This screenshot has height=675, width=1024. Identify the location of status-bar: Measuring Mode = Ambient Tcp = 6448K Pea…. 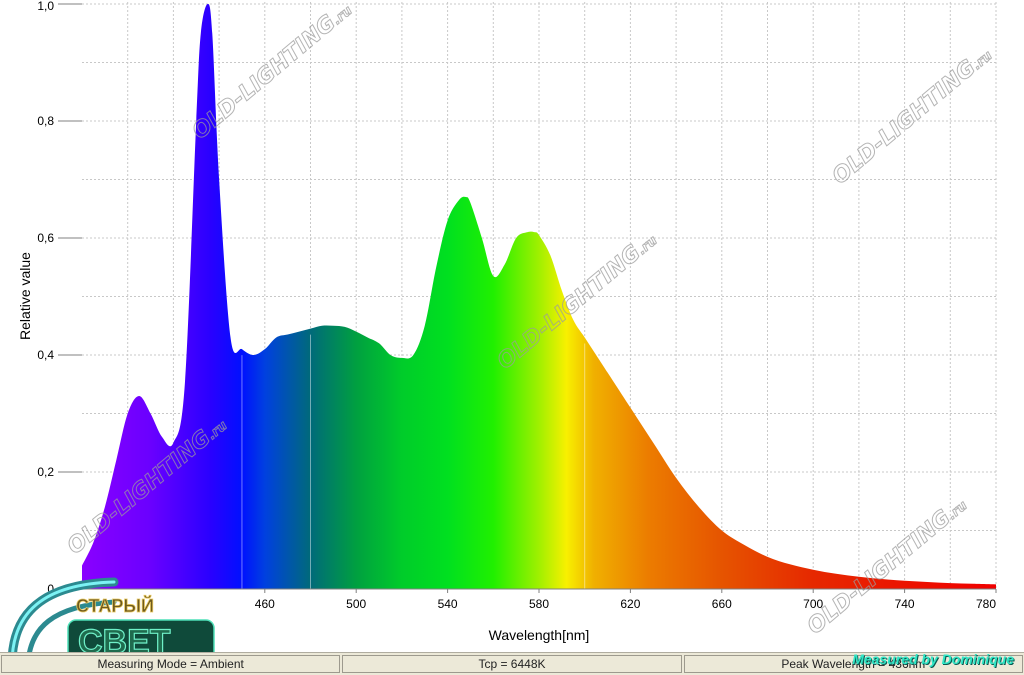
(512, 663).